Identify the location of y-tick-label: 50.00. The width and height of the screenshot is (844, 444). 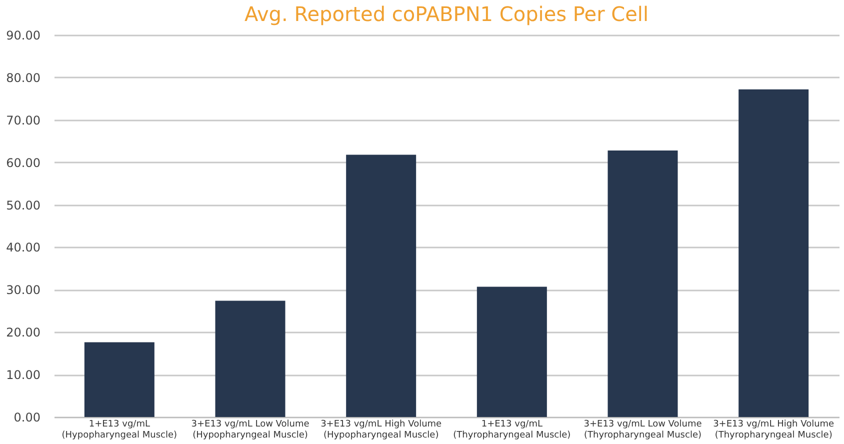
(23, 205).